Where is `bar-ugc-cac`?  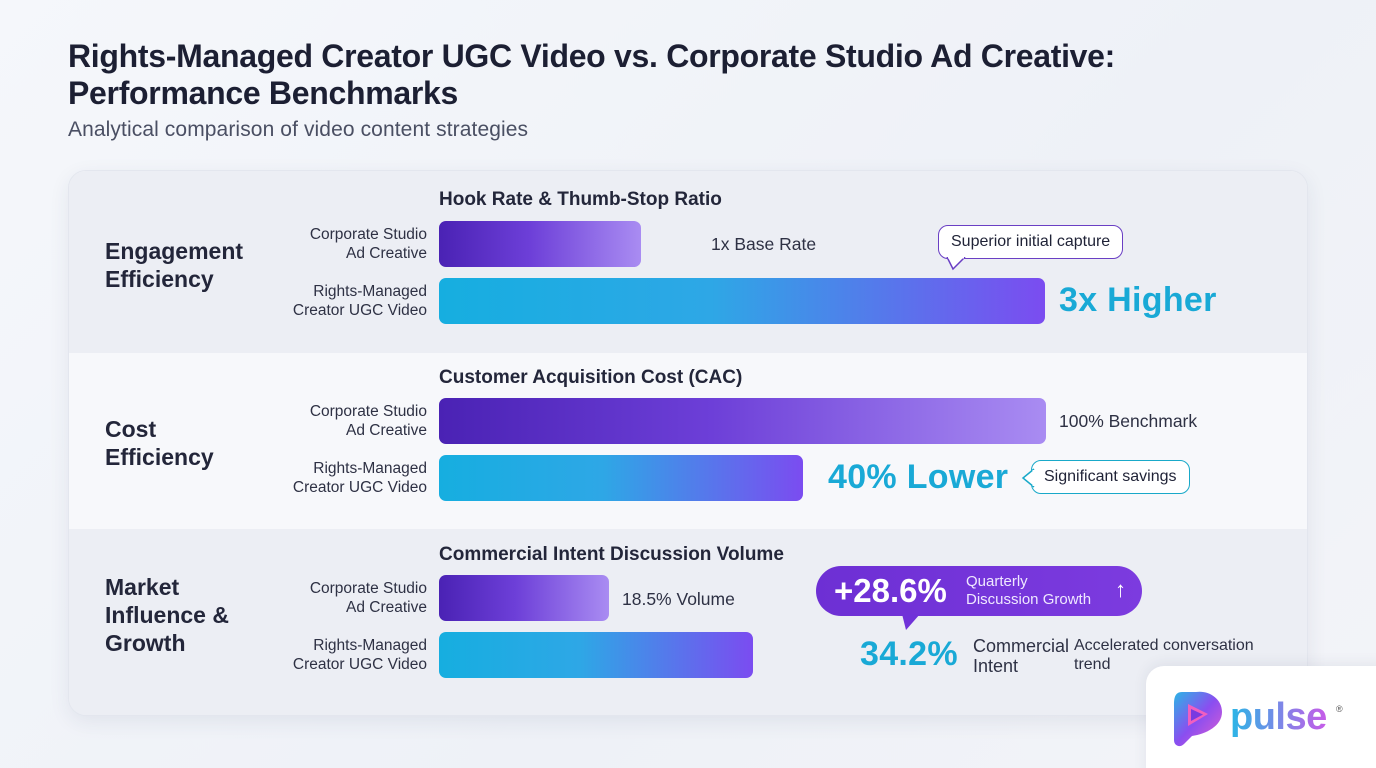
bar-ugc-cac is located at coordinates (621, 478).